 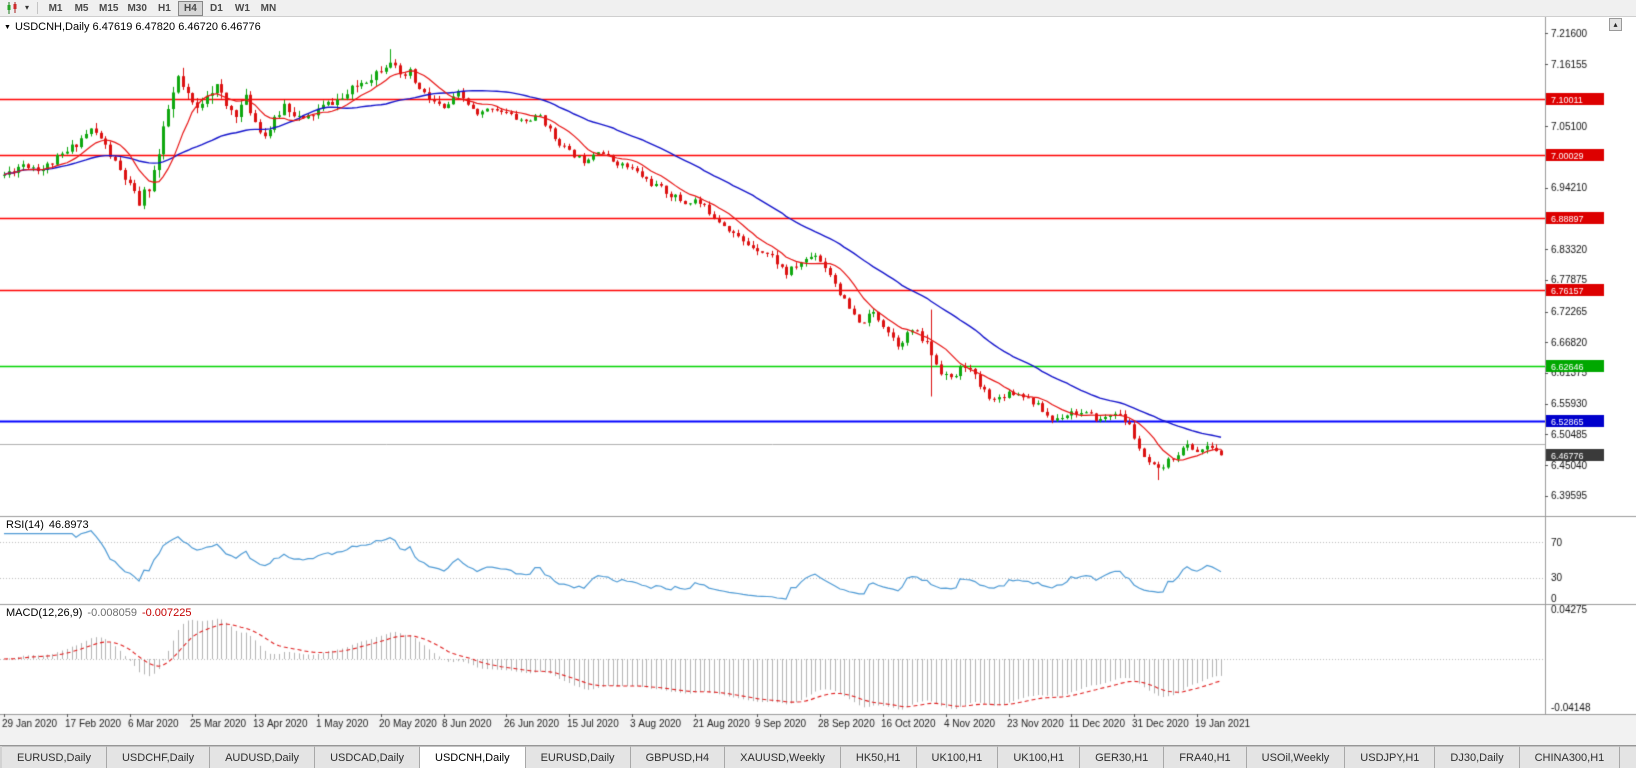 What do you see at coordinates (1390, 757) in the screenshot?
I see `tab-usdjpy-h1: USDJPY,H1` at bounding box center [1390, 757].